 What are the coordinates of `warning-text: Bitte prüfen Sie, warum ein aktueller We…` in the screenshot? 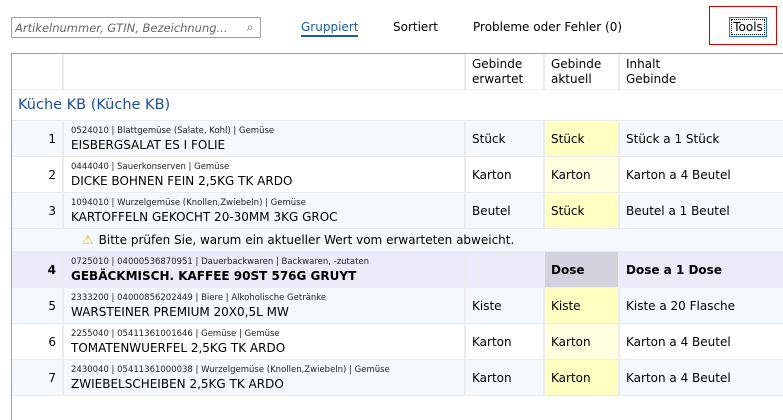 It's located at (306, 240).